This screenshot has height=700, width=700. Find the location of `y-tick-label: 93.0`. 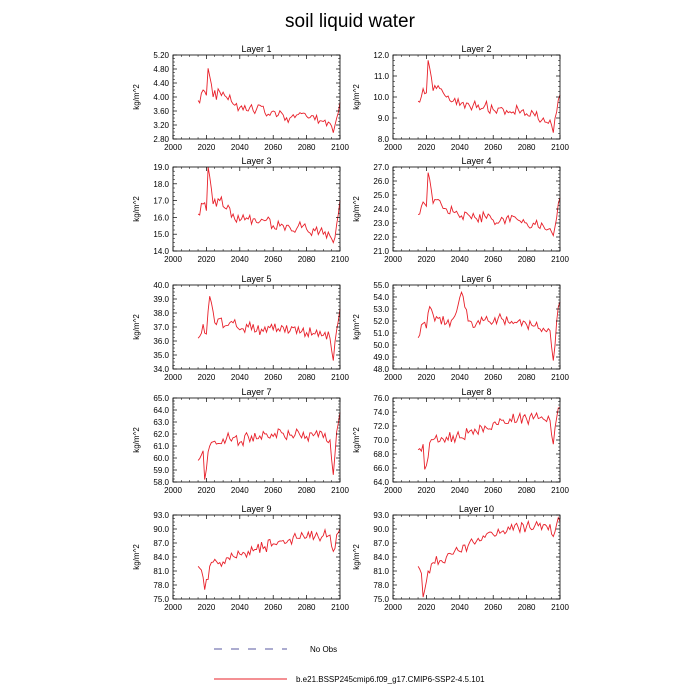

y-tick-label: 93.0 is located at coordinates (161, 515).